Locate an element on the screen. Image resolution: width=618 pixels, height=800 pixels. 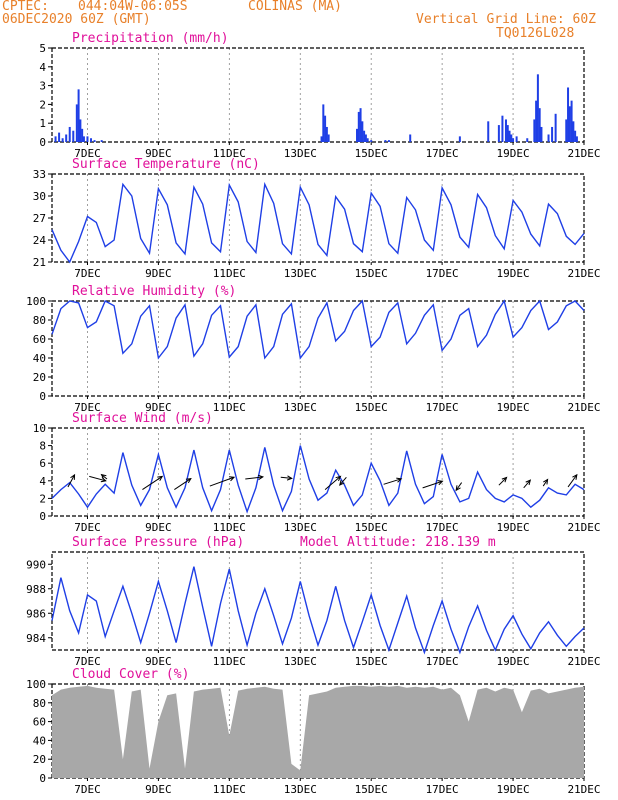
y-tick-label: 40 is located at coordinates (39, 740).